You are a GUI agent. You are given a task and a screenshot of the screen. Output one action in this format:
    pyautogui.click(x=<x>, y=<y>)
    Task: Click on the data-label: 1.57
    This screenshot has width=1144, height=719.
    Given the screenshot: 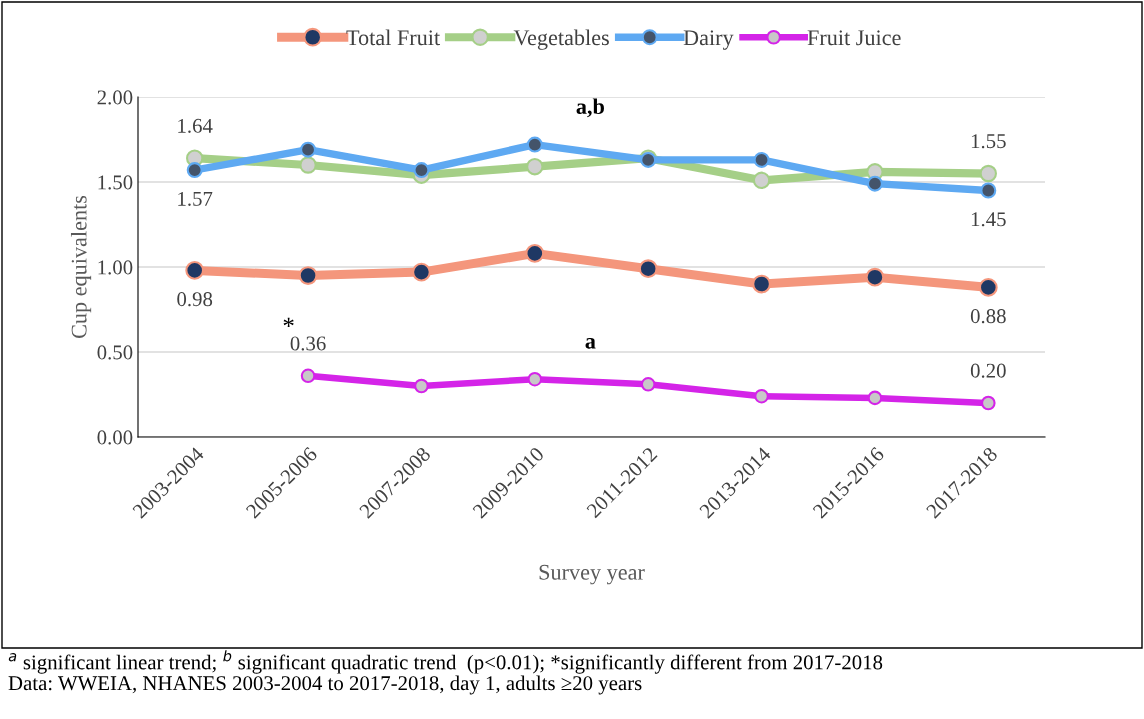 What is the action you would take?
    pyautogui.click(x=195, y=198)
    